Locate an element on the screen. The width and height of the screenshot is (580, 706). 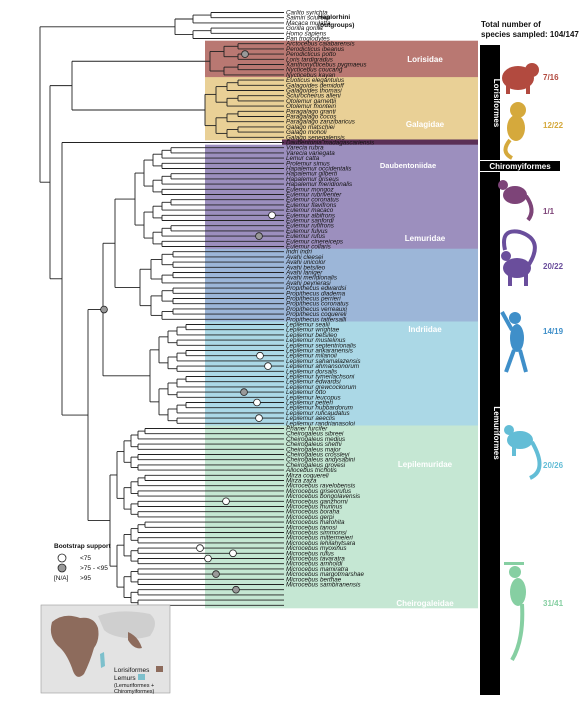
species-label: Eulemur flavifrons is located at coordinates (311, 205).